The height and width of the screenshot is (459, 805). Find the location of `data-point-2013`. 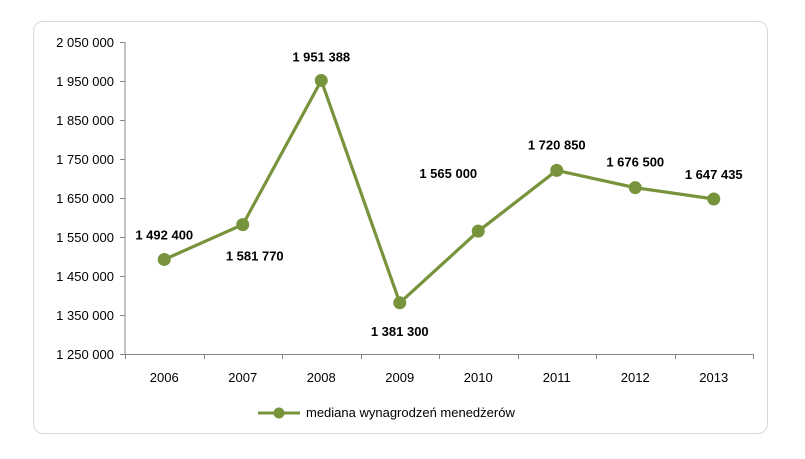

data-point-2013 is located at coordinates (714, 199).